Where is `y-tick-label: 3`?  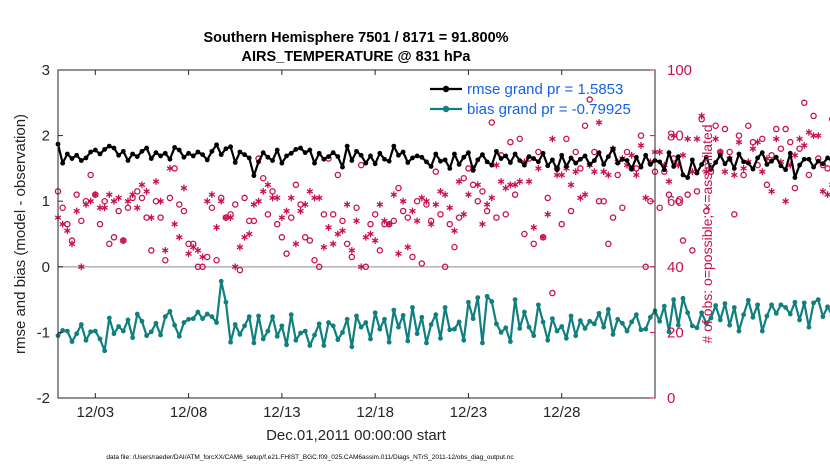 y-tick-label: 3 is located at coordinates (46, 70).